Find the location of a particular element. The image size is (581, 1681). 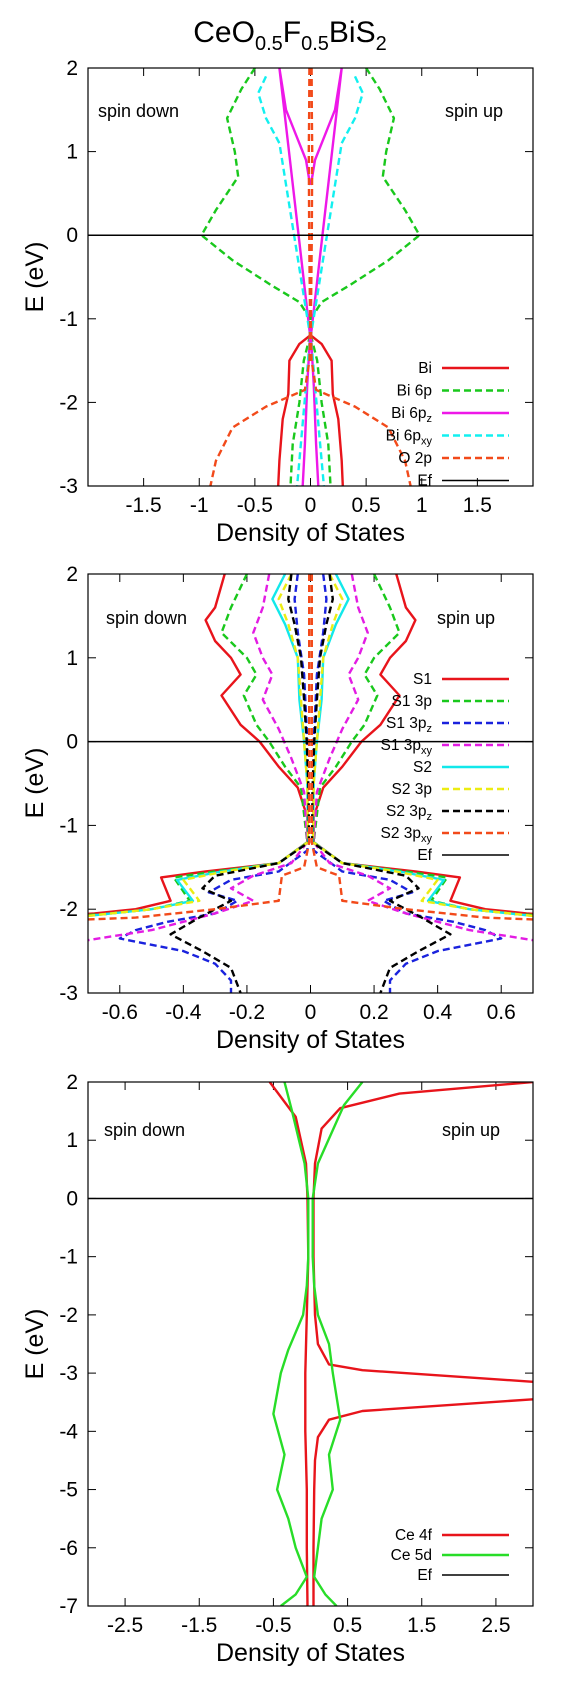

legend-text: Ce 4f is located at coordinates (414, 1535).